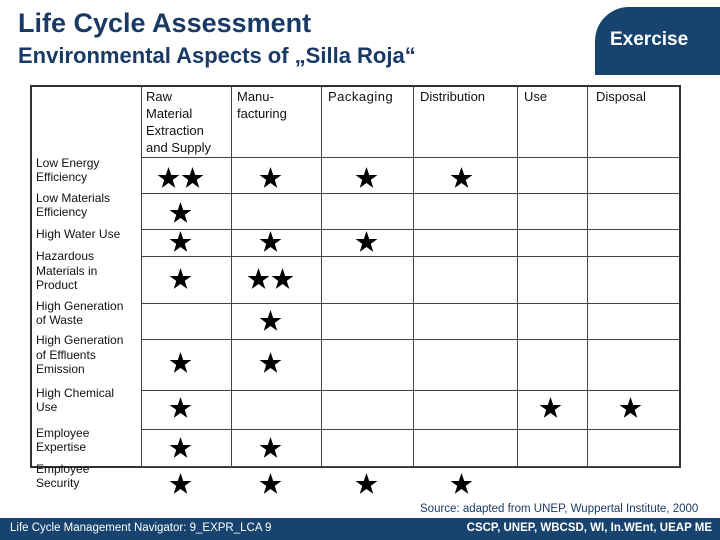  I want to click on page-subtitle: Environmental Aspects of „Silla Roja“, so click(217, 55).